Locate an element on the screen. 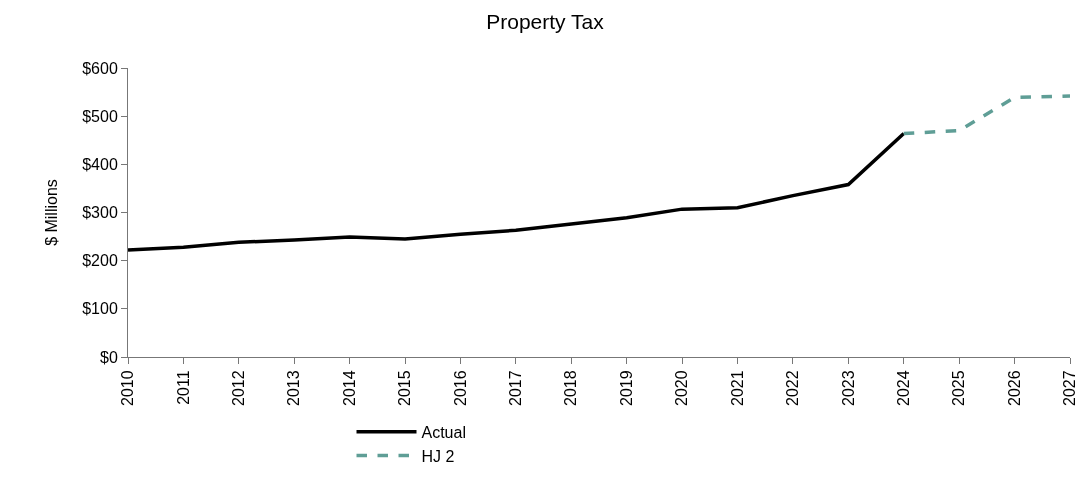 The image size is (1090, 485). y-axis-title: $ Millions is located at coordinates (52, 212).